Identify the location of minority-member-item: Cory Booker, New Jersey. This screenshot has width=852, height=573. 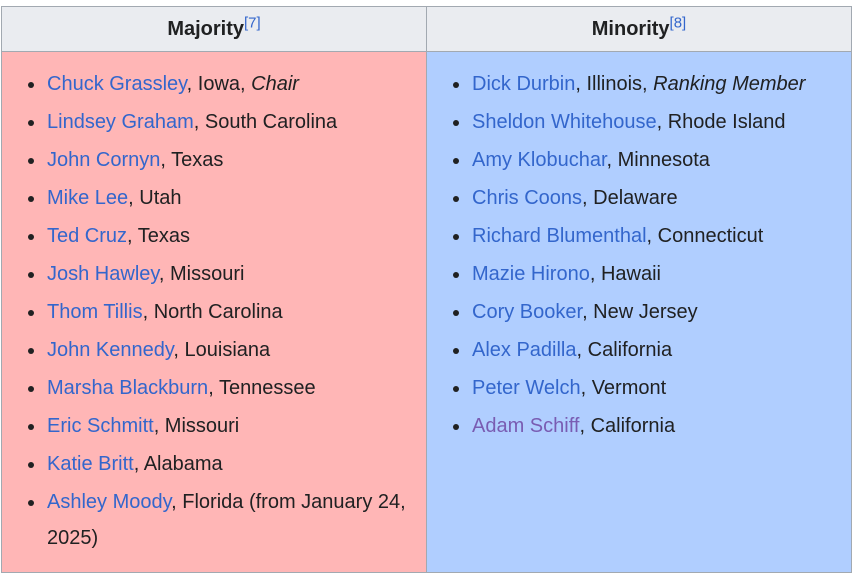
(656, 312).